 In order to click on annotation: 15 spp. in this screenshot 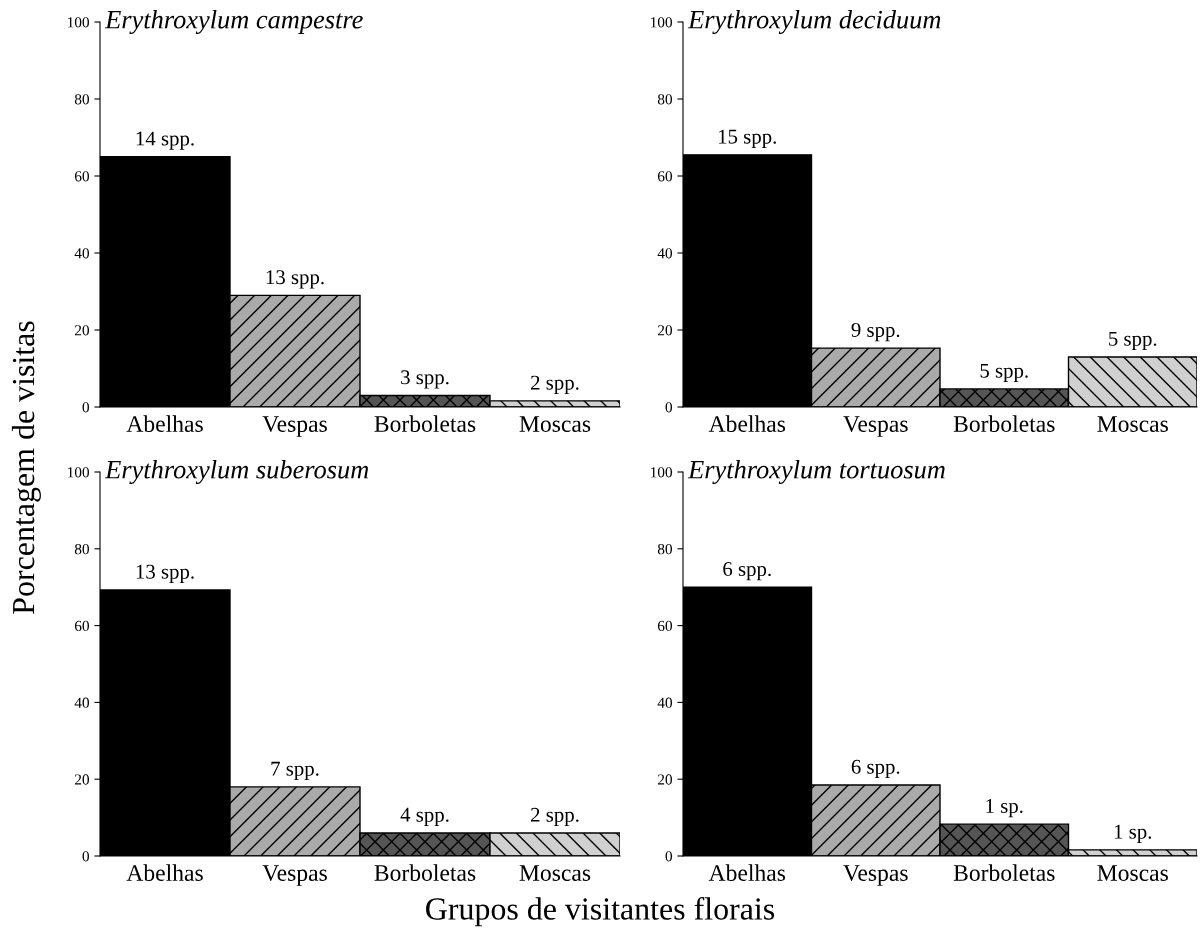, I will do `click(747, 138)`.